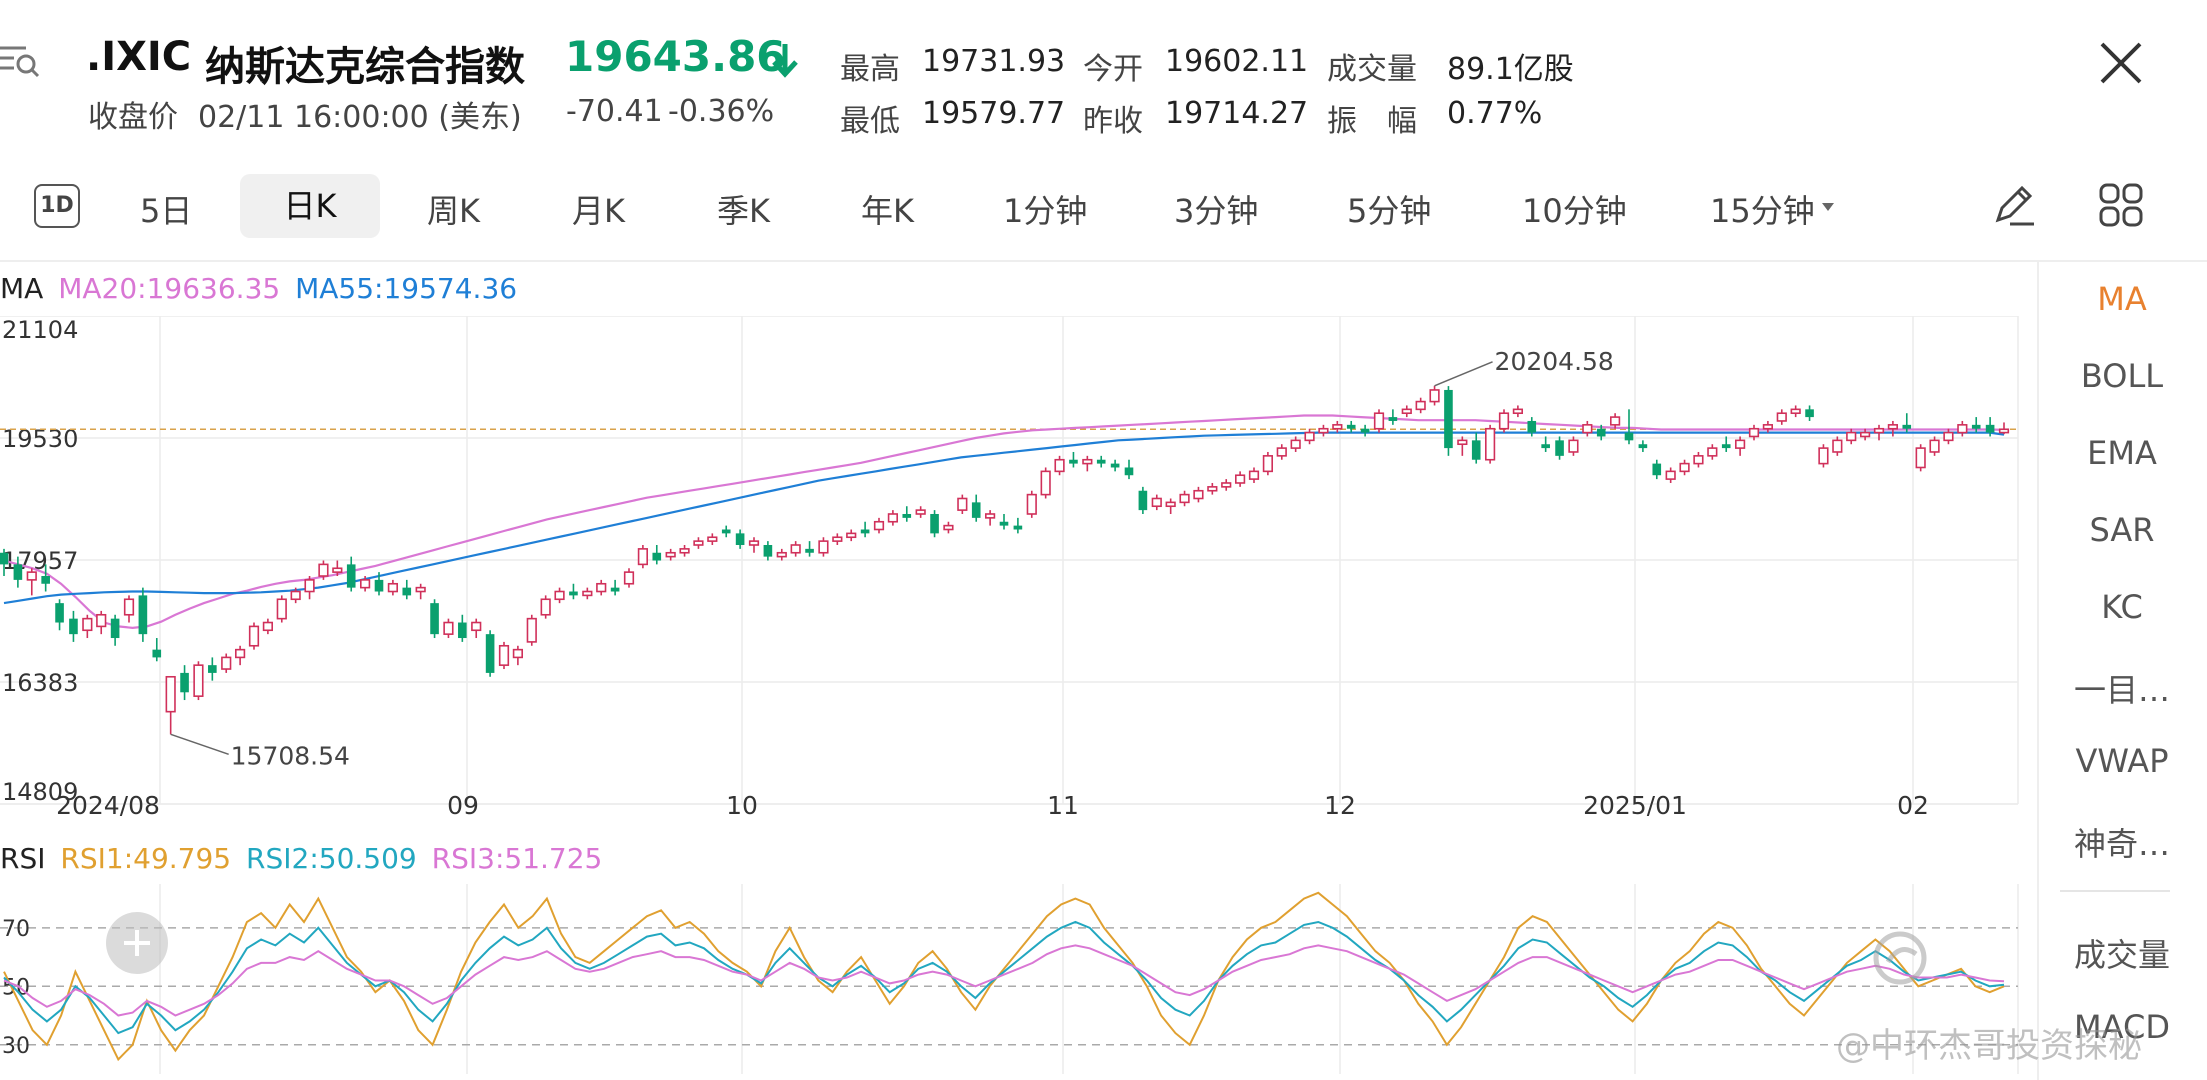  I want to click on x-tick-label: 12, so click(1340, 803).